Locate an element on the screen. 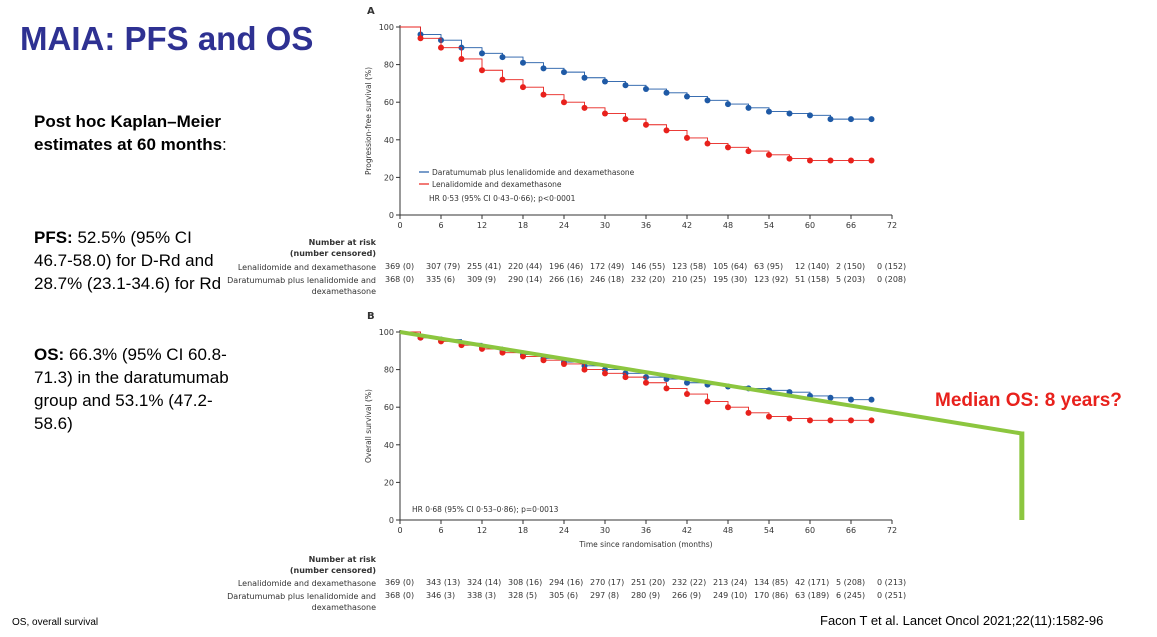 This screenshot has height=637, width=1157. series-line-drd is located at coordinates (636, 73).